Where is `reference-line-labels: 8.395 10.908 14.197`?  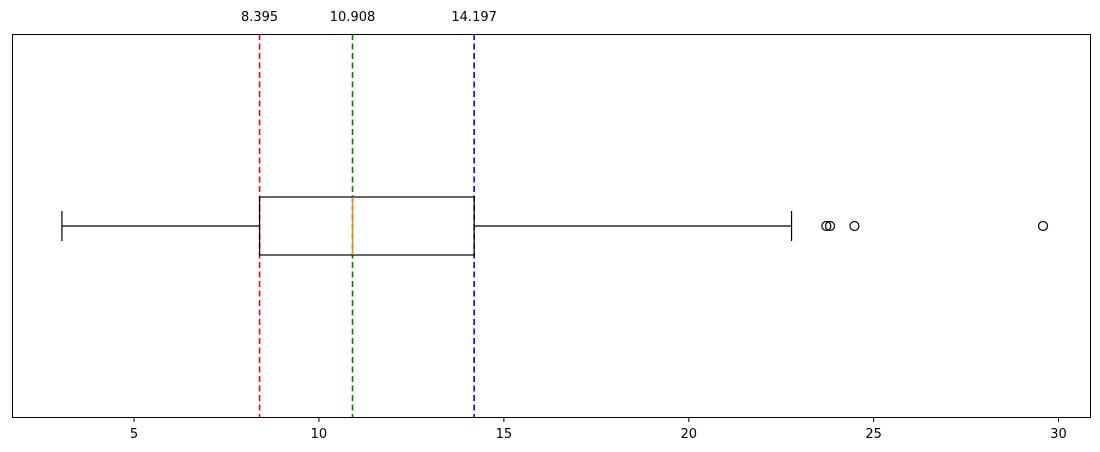
reference-line-labels: 8.395 10.908 14.197 is located at coordinates (369, 17).